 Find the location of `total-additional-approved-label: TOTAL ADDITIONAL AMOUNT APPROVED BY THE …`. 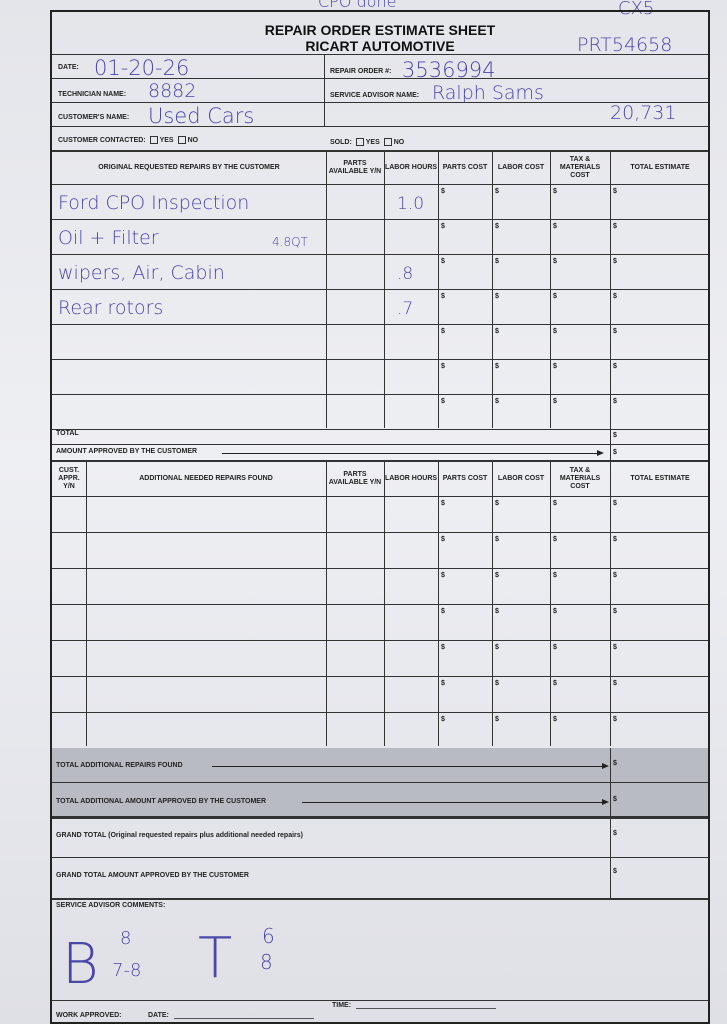

total-additional-approved-label: TOTAL ADDITIONAL AMOUNT APPROVED BY THE … is located at coordinates (161, 801).